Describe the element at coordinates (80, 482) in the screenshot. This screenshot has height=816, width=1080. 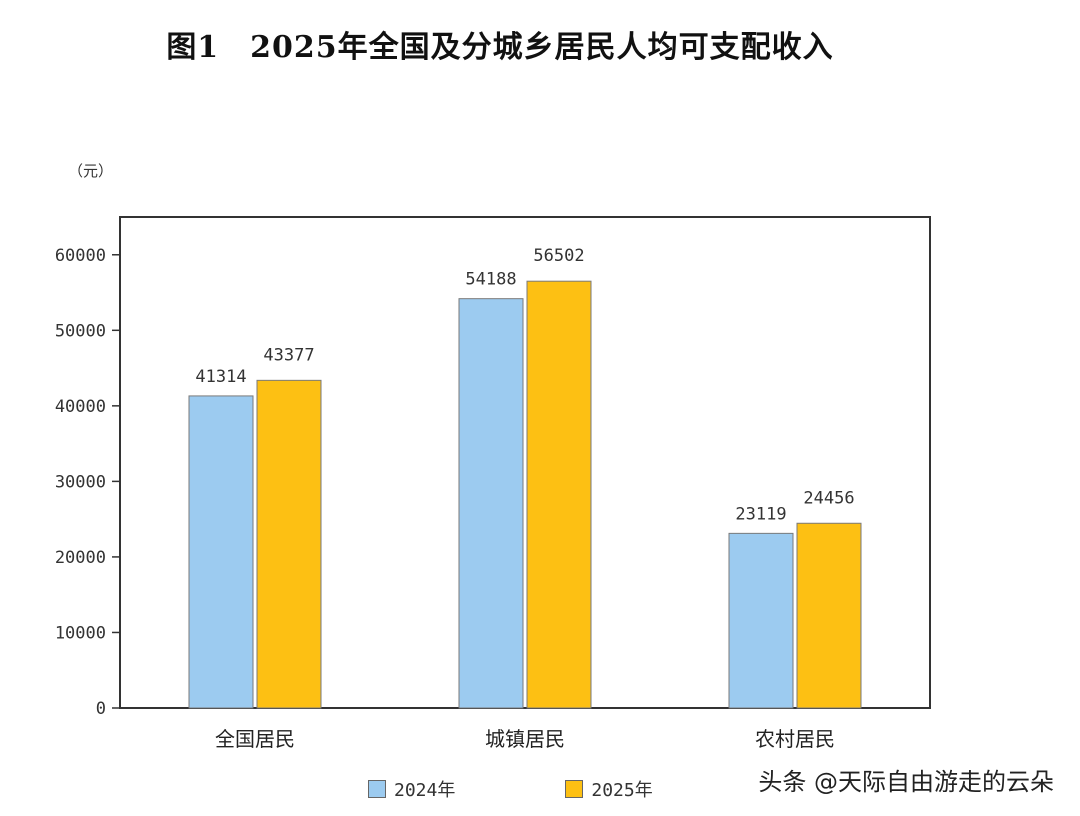
I see `y-tick-label: 30000` at that location.